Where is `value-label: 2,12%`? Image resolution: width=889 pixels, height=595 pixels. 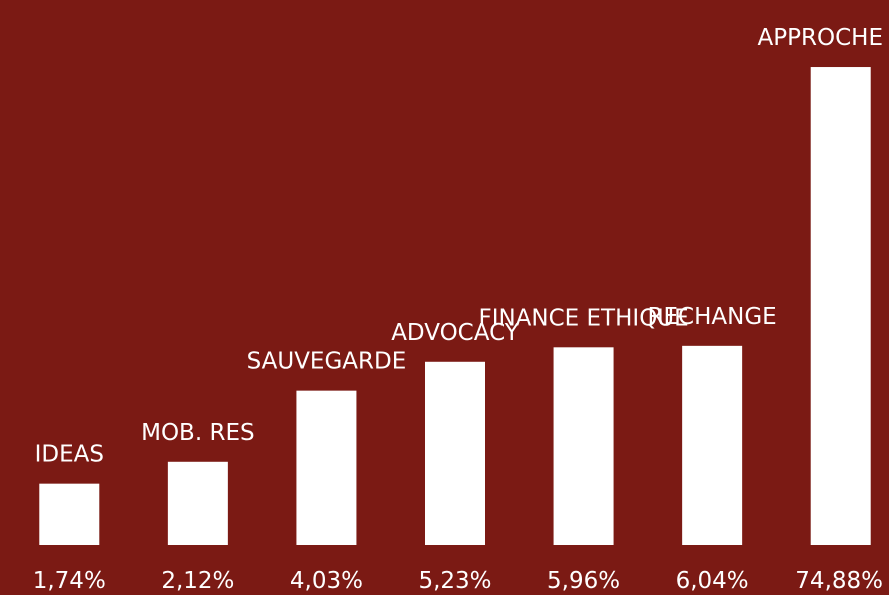 value-label: 2,12% is located at coordinates (197, 581).